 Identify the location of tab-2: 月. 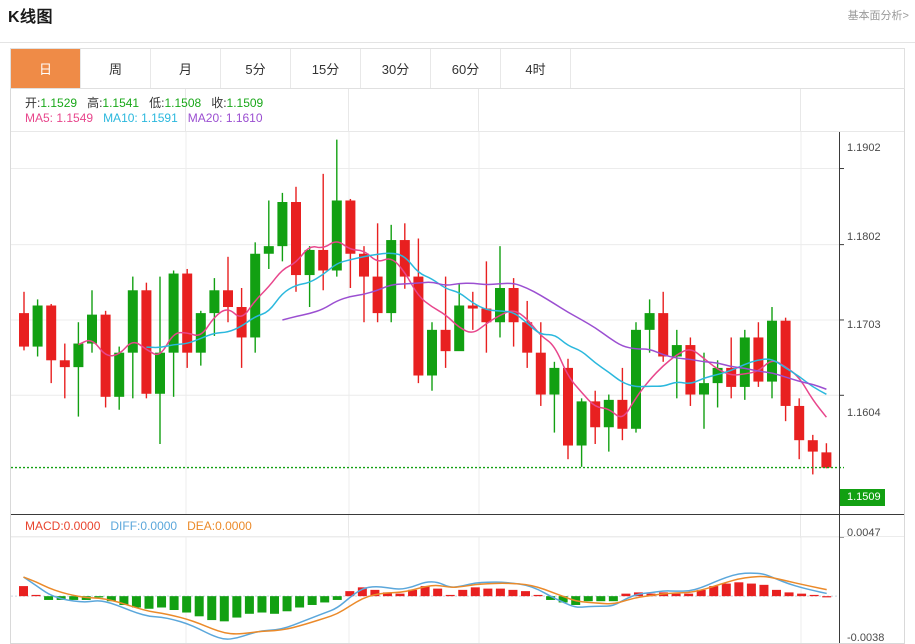
(186, 68).